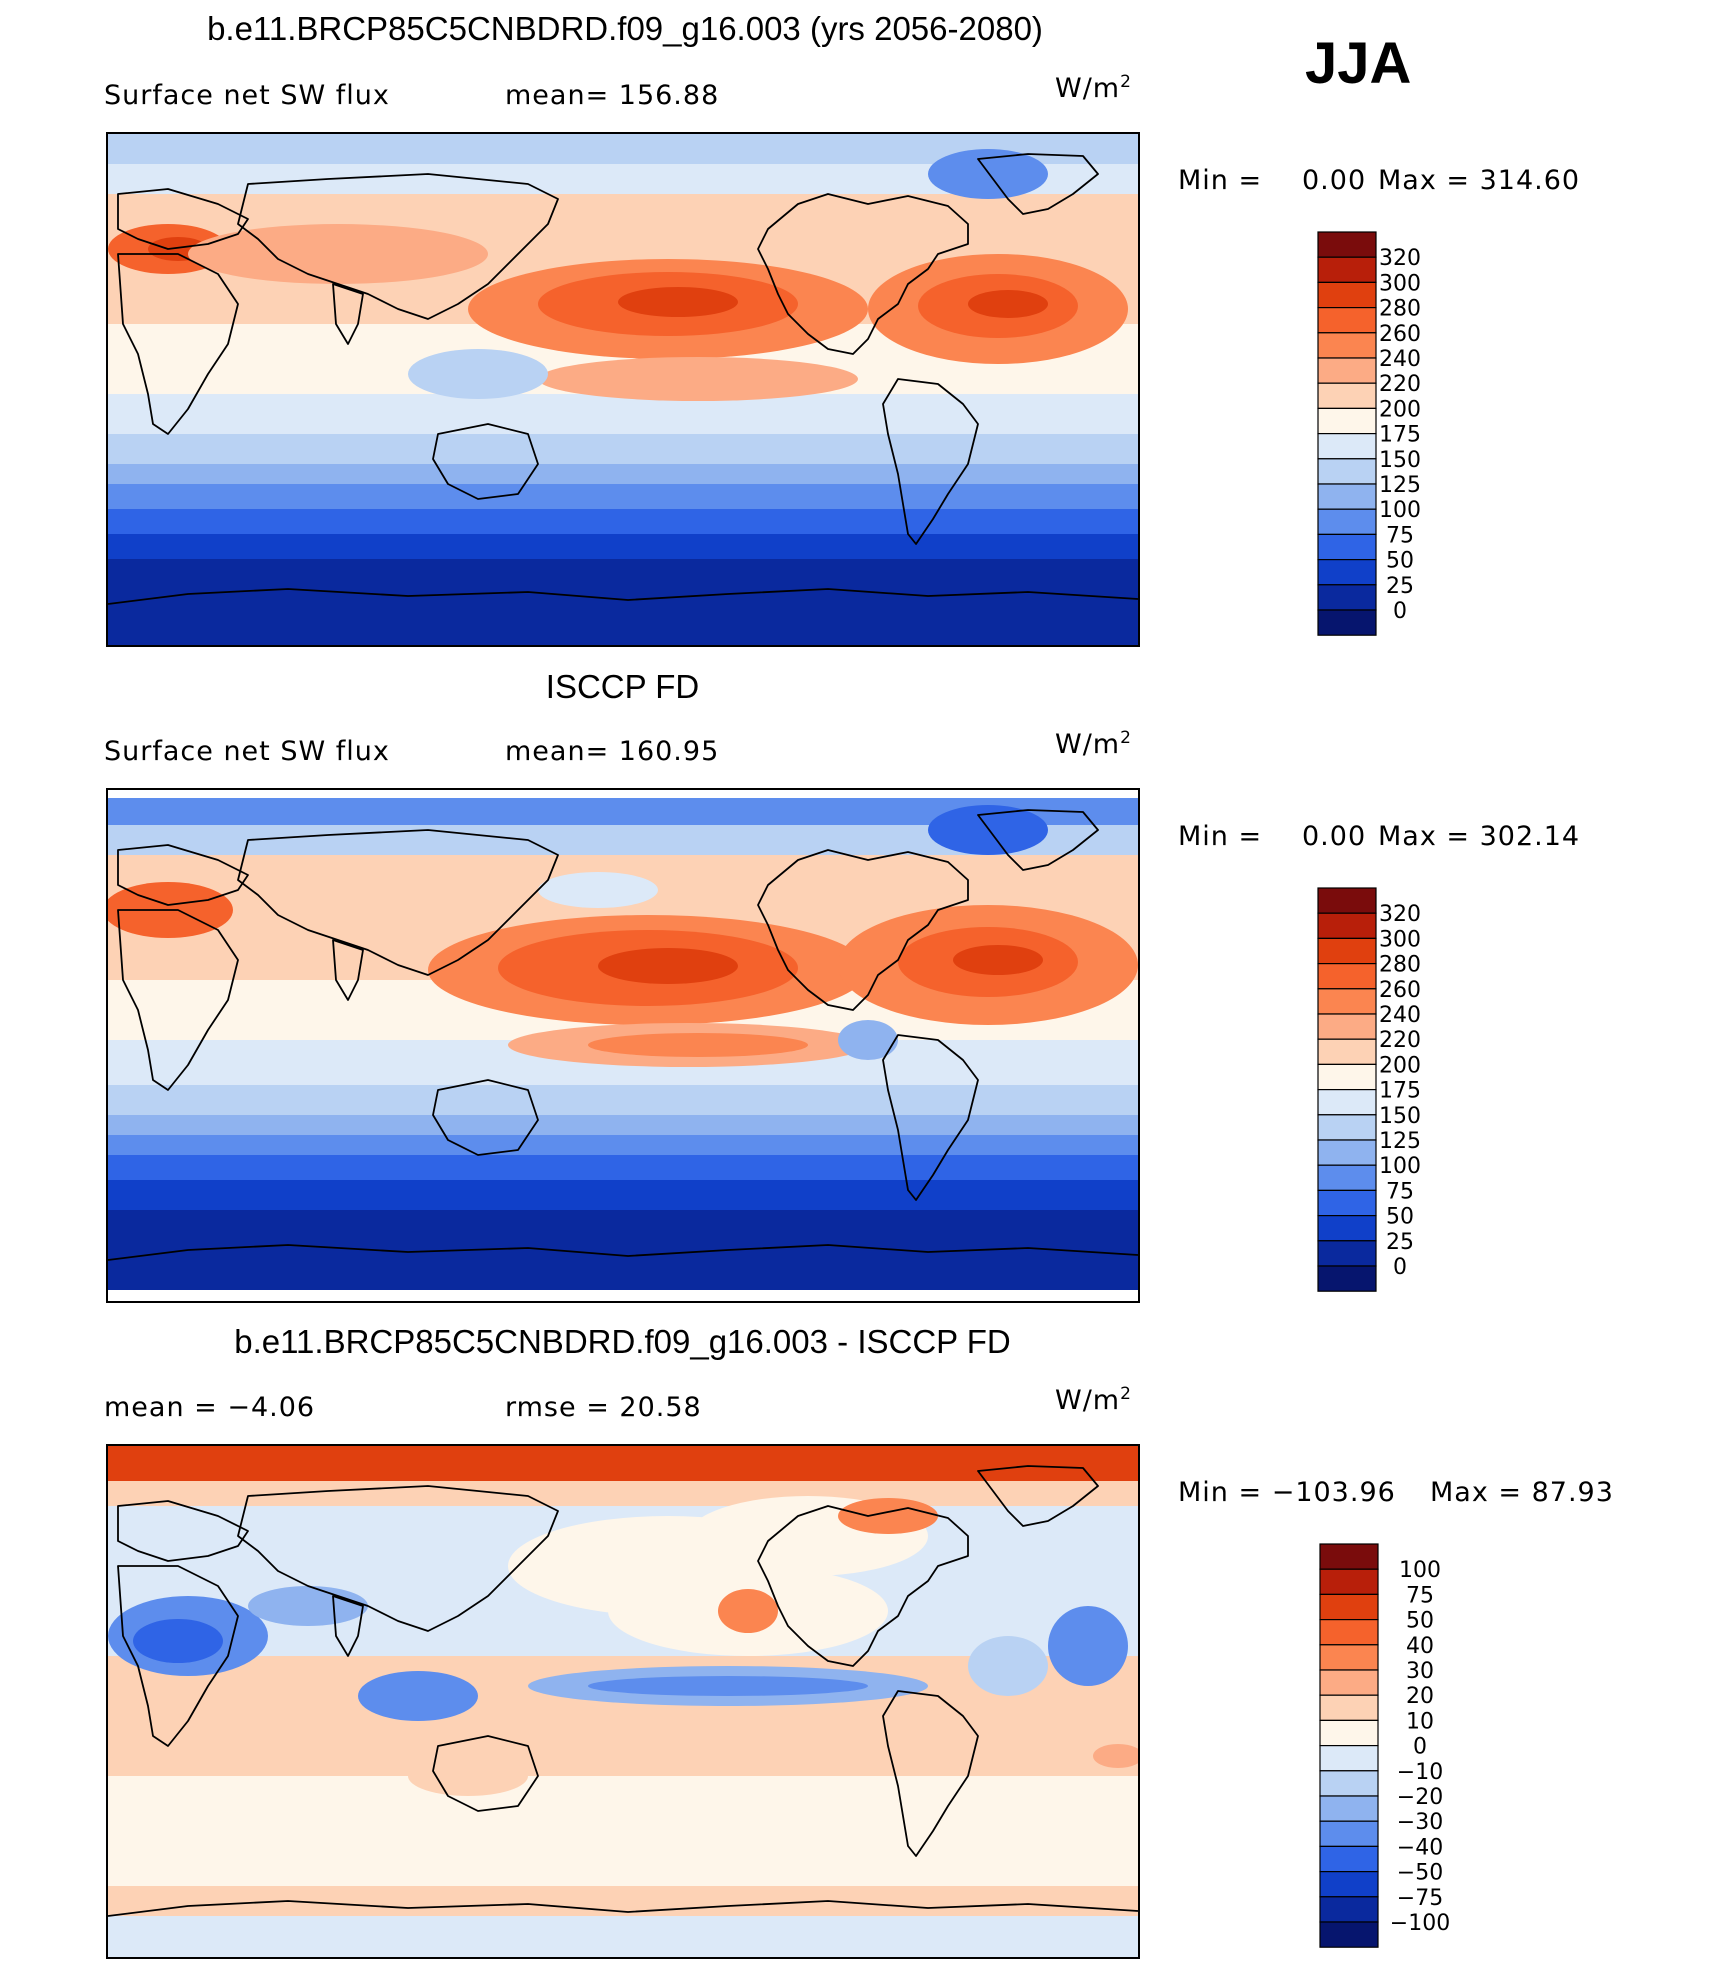 The image size is (1710, 1969). What do you see at coordinates (1400, 1116) in the screenshot?
I see `colorbar-label: 150` at bounding box center [1400, 1116].